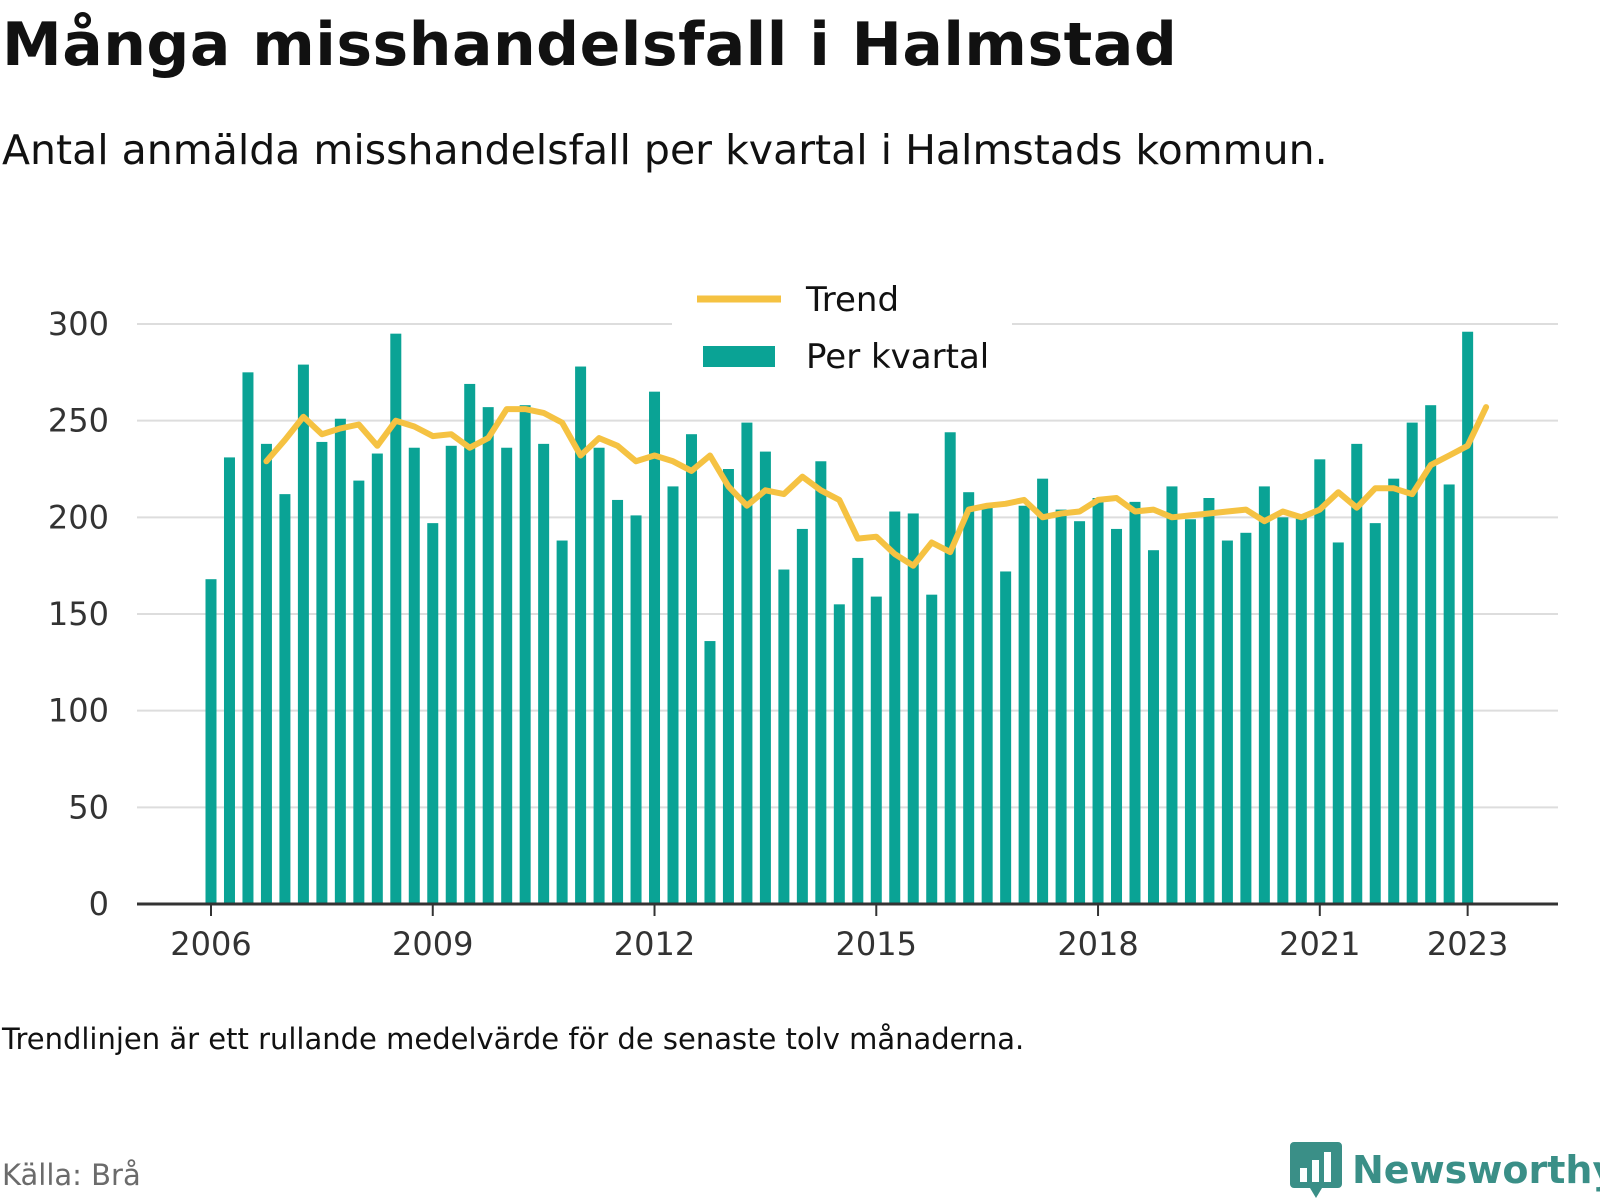  I want to click on legend: Trend Per kvartal, so click(842, 326).